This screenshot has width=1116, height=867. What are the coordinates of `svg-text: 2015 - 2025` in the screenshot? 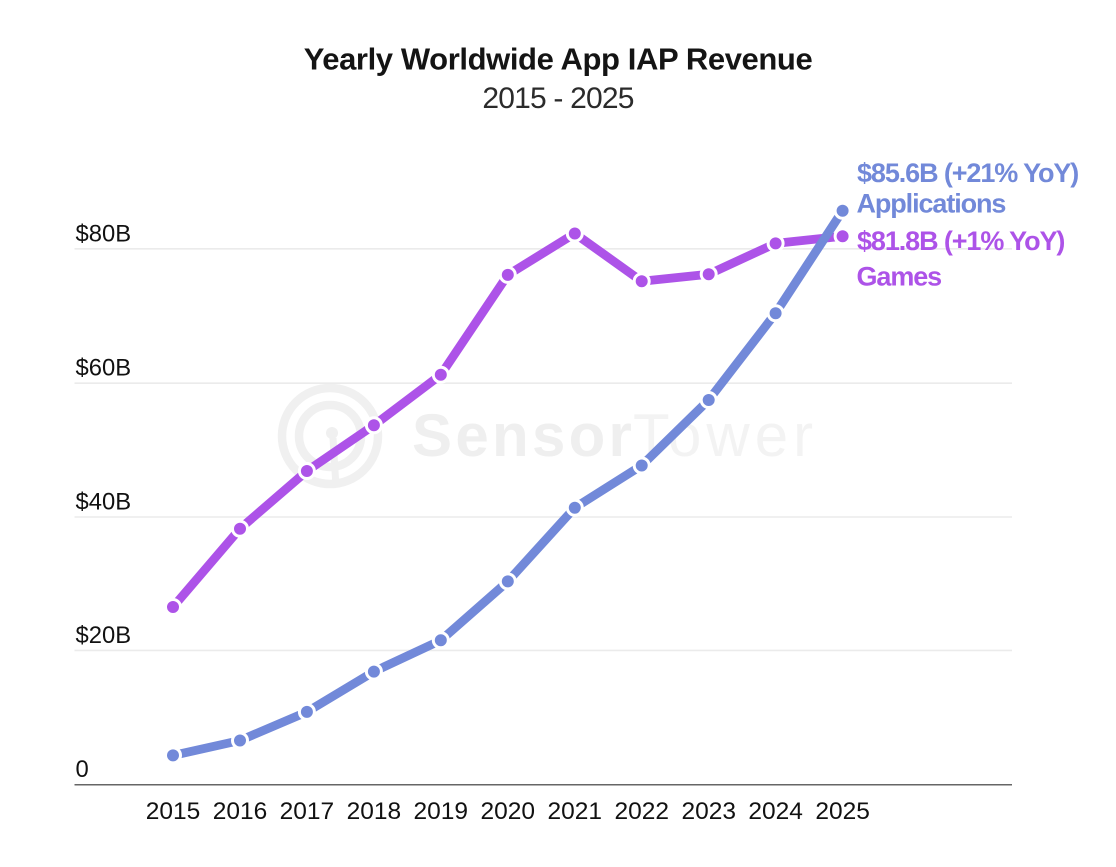 It's located at (557, 98).